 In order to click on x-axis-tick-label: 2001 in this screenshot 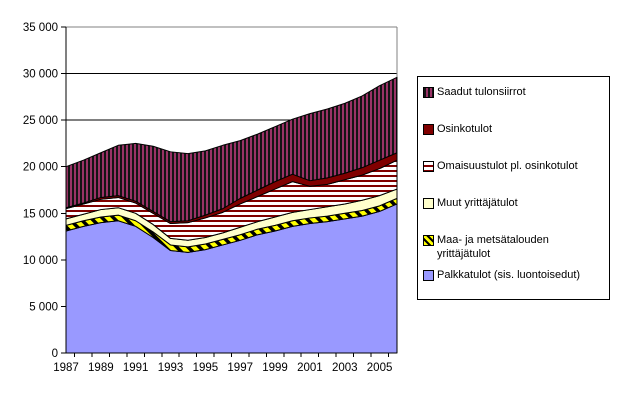, I will do `click(310, 368)`.